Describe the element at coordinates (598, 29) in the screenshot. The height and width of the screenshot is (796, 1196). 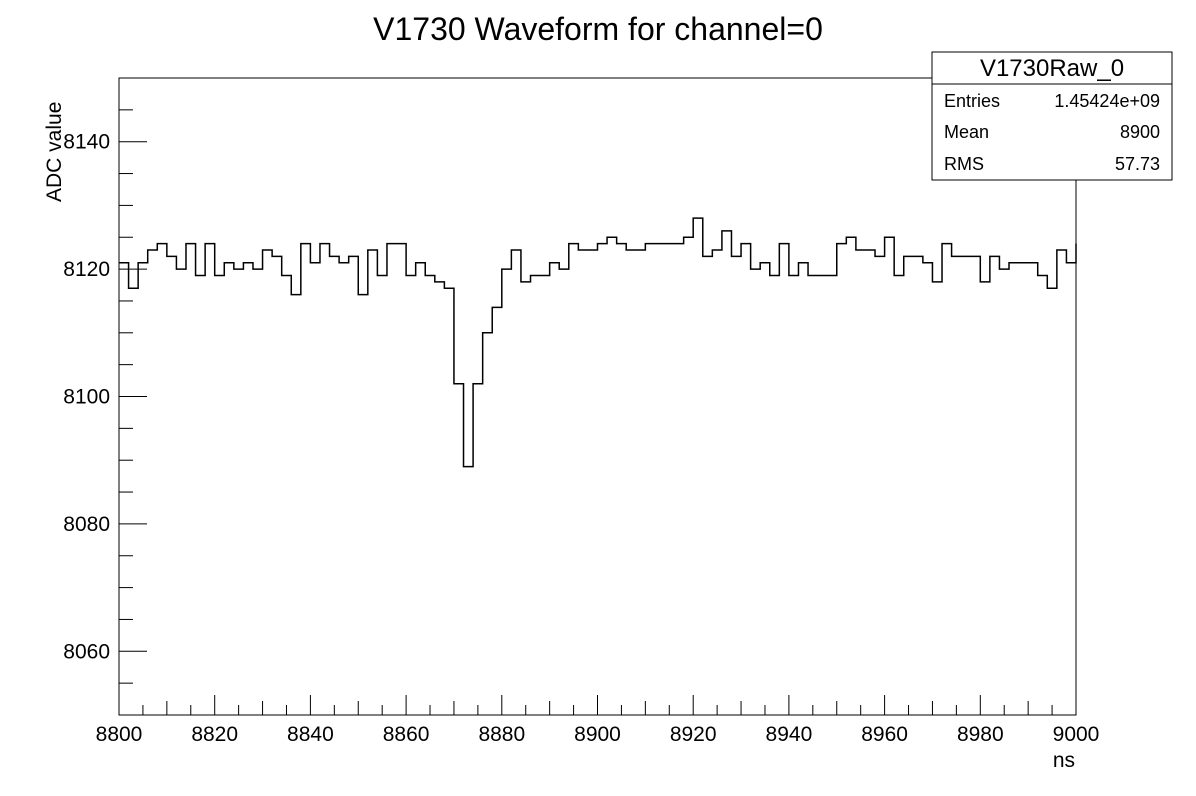
I see `chart-title: V1730 Waveform for channel=0` at that location.